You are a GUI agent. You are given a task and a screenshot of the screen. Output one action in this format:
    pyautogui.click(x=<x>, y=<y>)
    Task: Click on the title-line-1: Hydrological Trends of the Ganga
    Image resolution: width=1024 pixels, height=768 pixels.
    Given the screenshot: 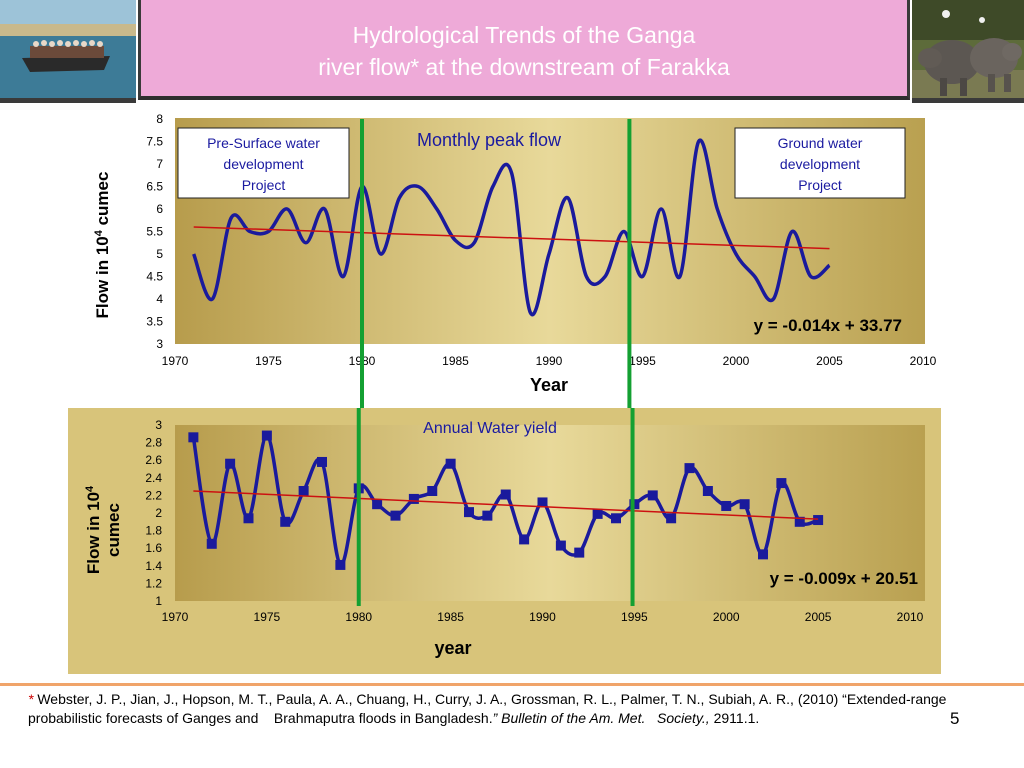 What is the action you would take?
    pyautogui.click(x=524, y=35)
    